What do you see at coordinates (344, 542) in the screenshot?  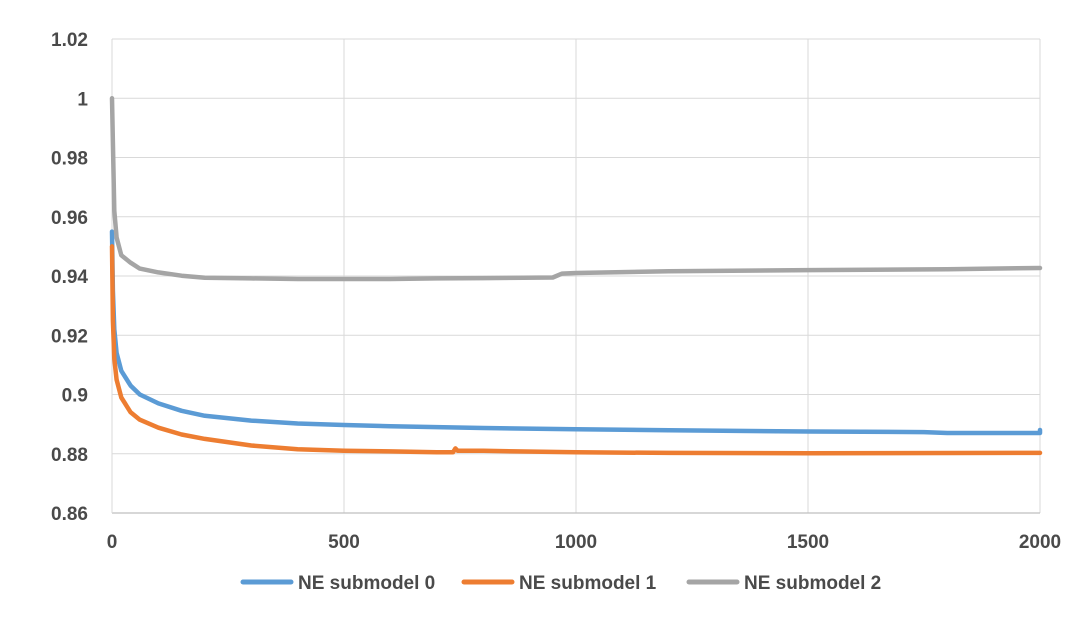 I see `x-tick-label: 500` at bounding box center [344, 542].